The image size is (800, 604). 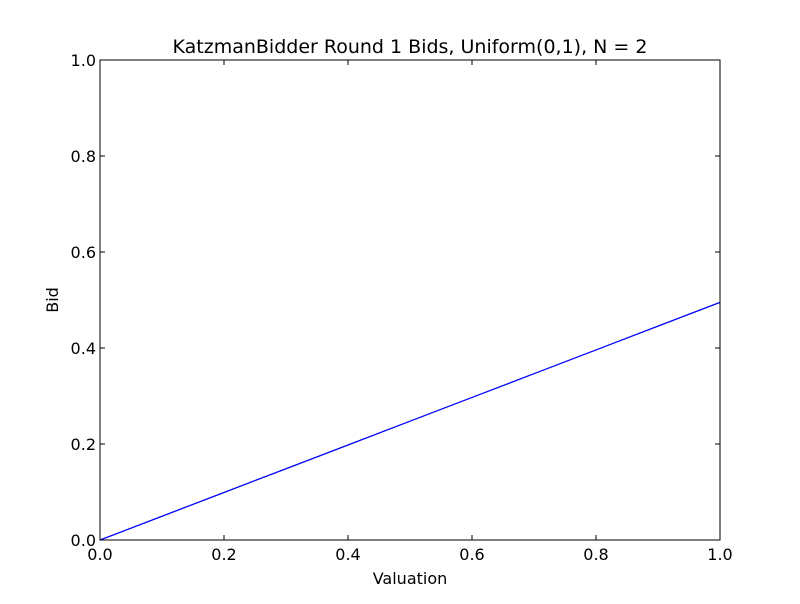 What do you see at coordinates (52, 300) in the screenshot?
I see `y-axis-label: Bid` at bounding box center [52, 300].